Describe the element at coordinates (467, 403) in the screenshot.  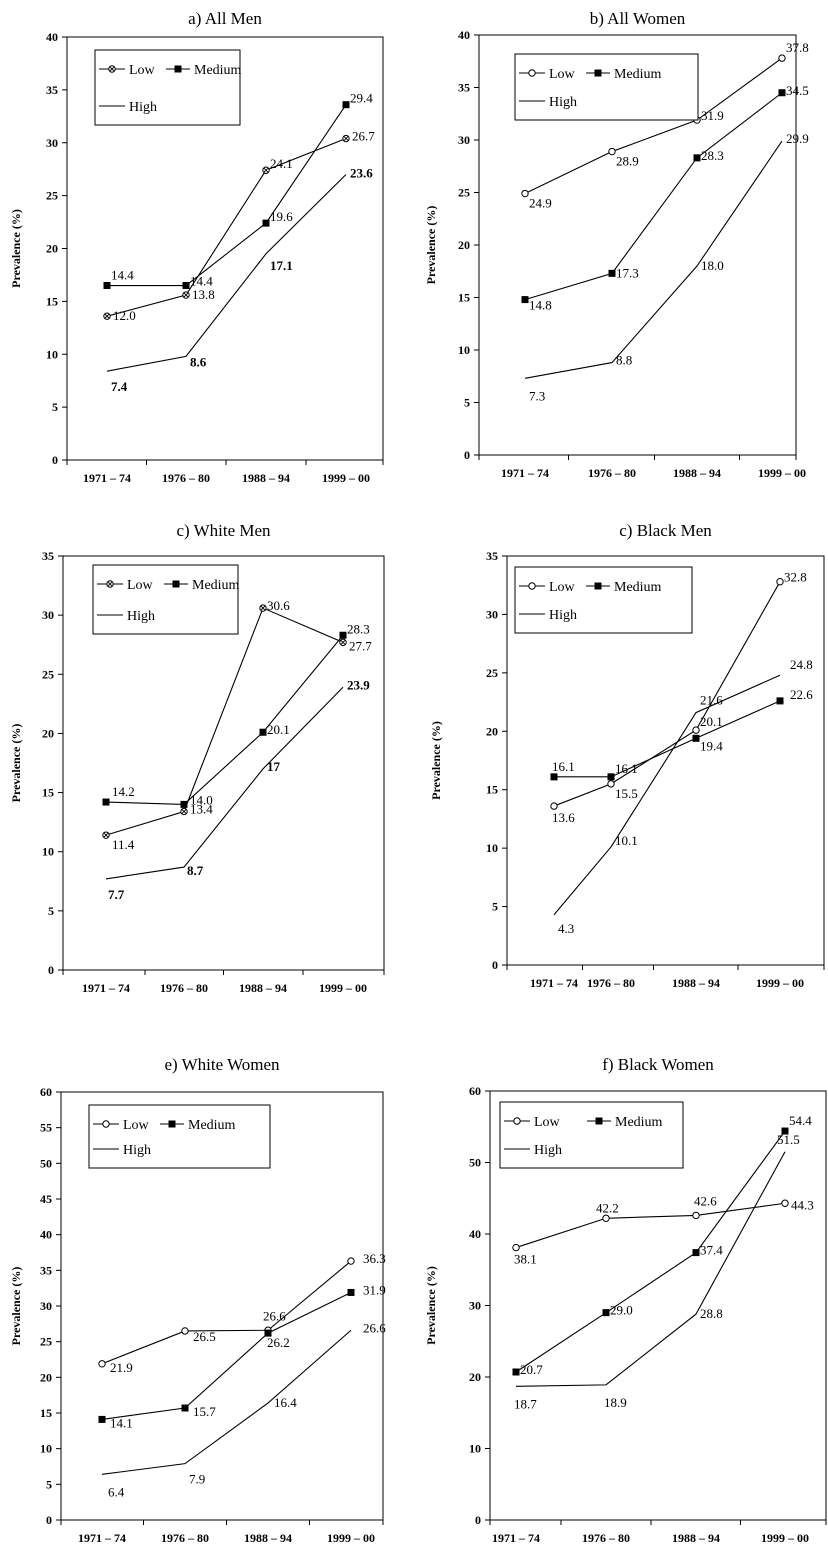
I see `chart-2-ytick-label-1: 5` at that location.